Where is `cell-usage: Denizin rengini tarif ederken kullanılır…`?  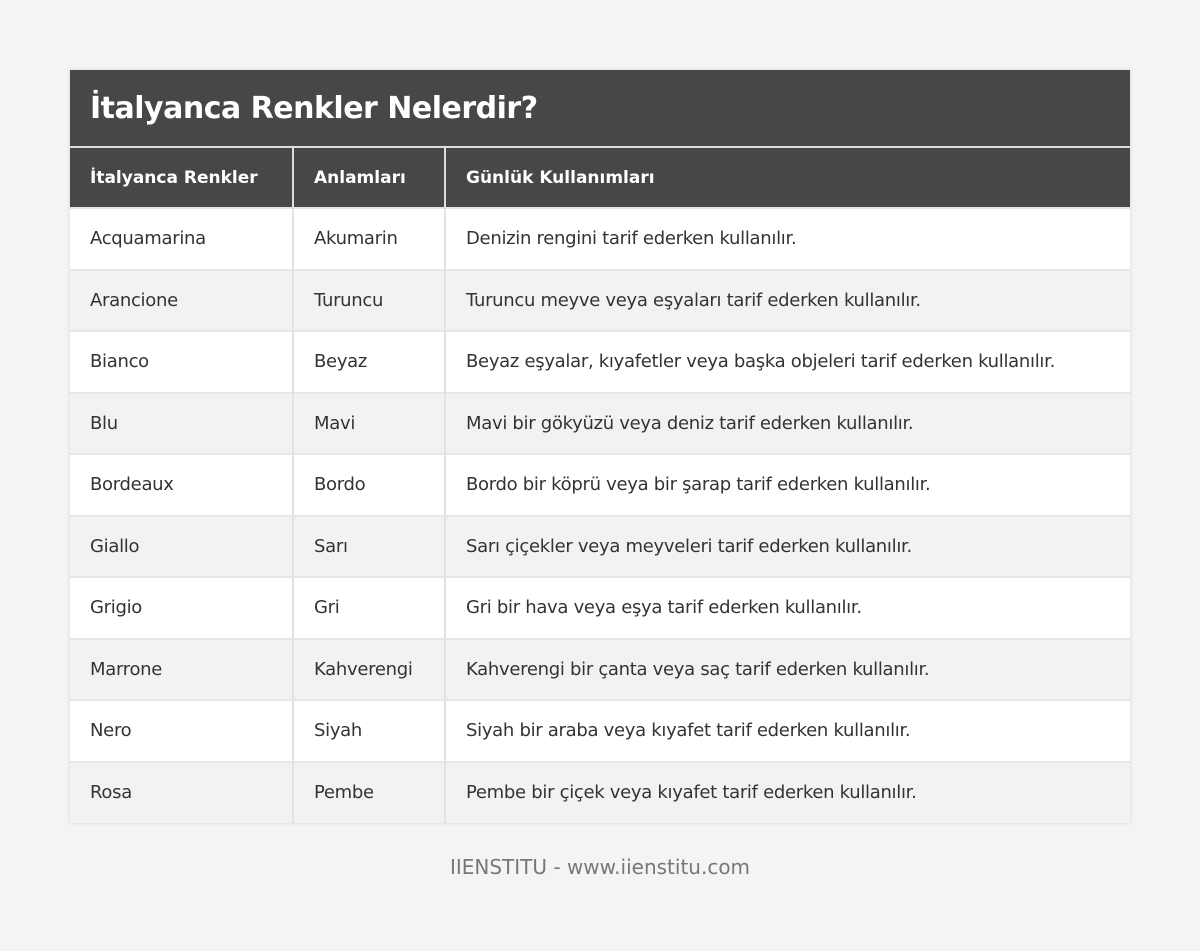 cell-usage: Denizin rengini tarif ederken kullanılır… is located at coordinates (787, 238).